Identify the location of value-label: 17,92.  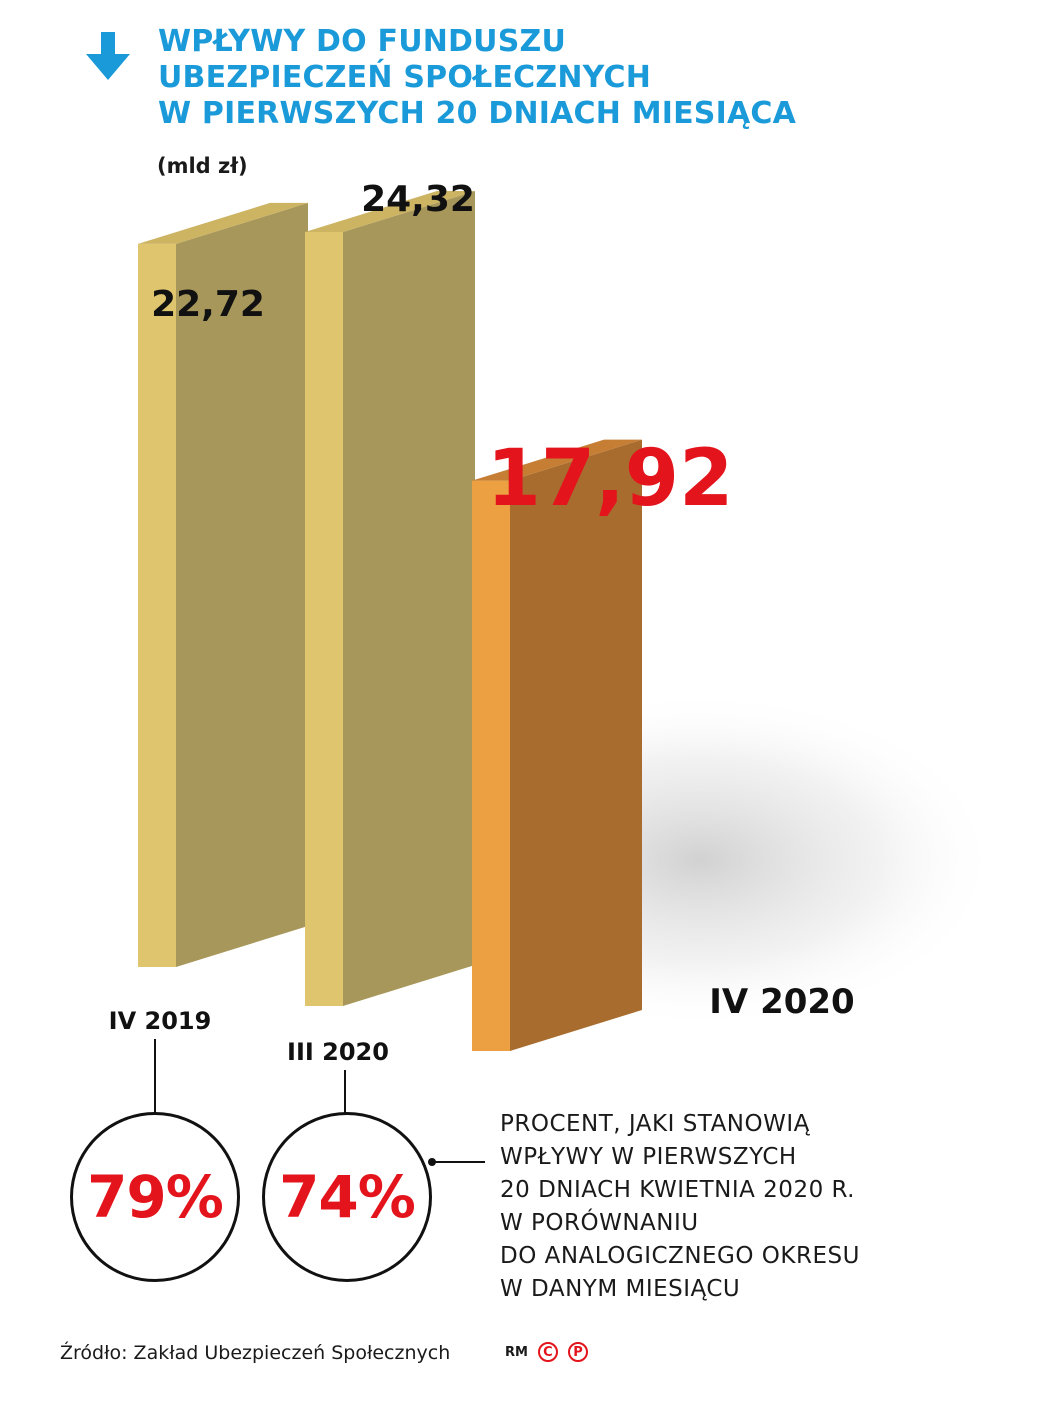
(610, 479).